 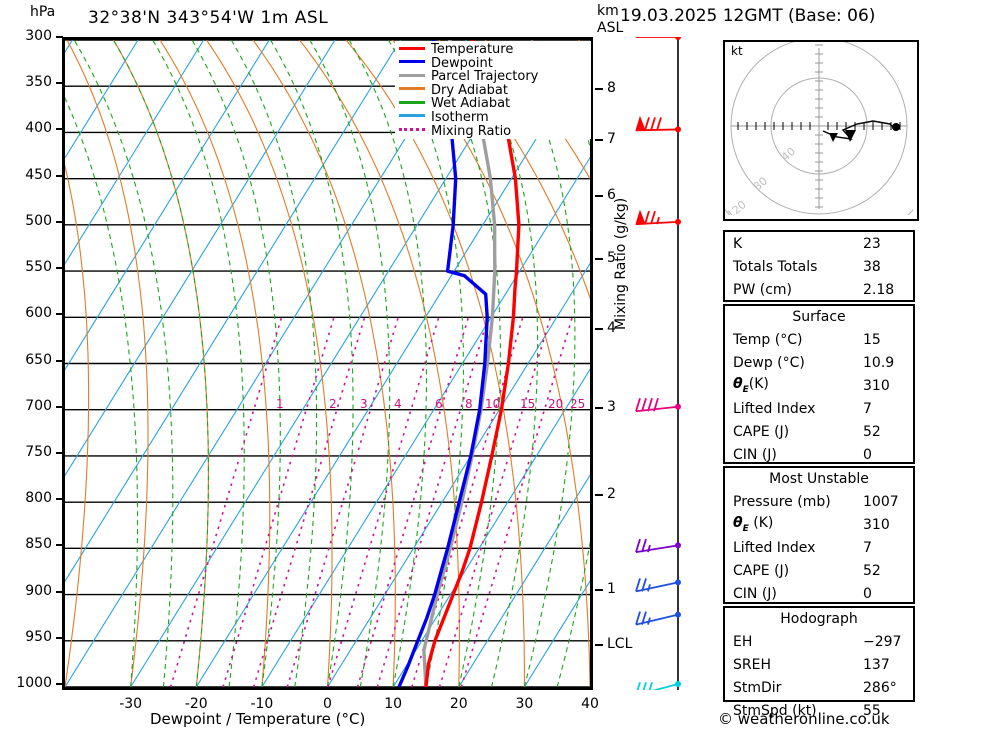 What do you see at coordinates (131, 704) in the screenshot?
I see `temperature-tick-label: -30` at bounding box center [131, 704].